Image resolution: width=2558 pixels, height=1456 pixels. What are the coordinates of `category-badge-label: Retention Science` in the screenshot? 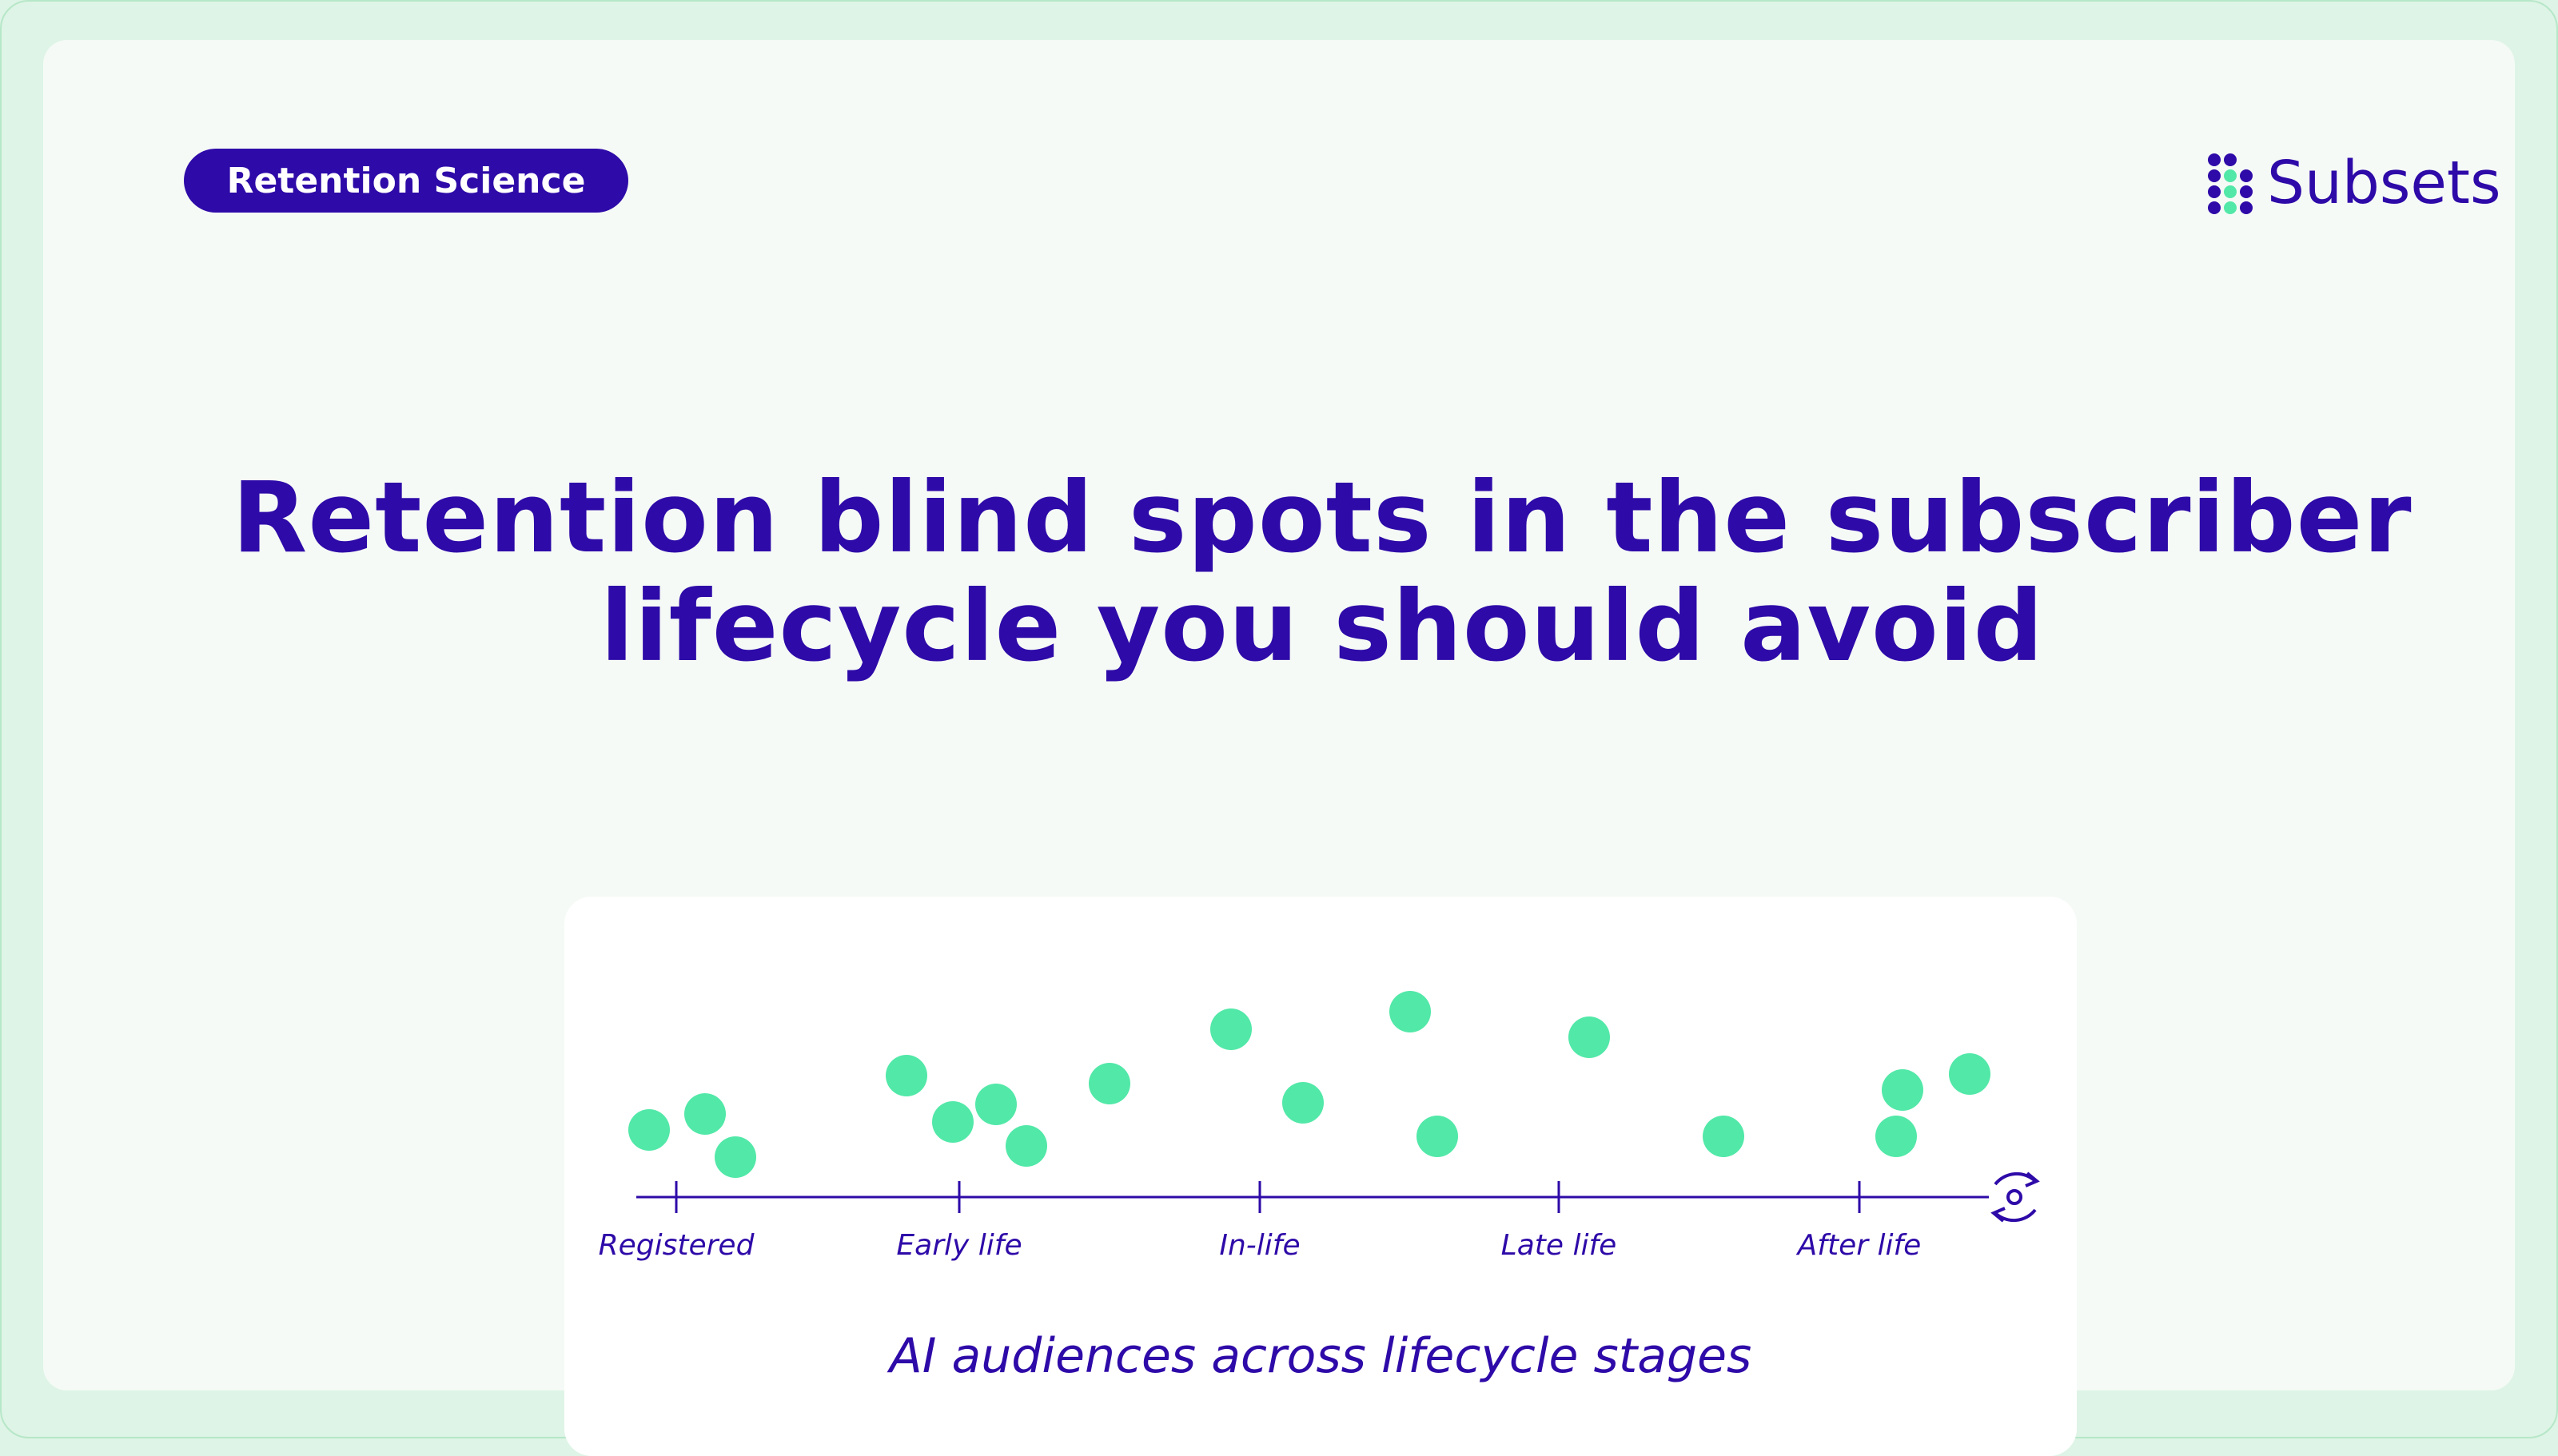 It's located at (406, 180).